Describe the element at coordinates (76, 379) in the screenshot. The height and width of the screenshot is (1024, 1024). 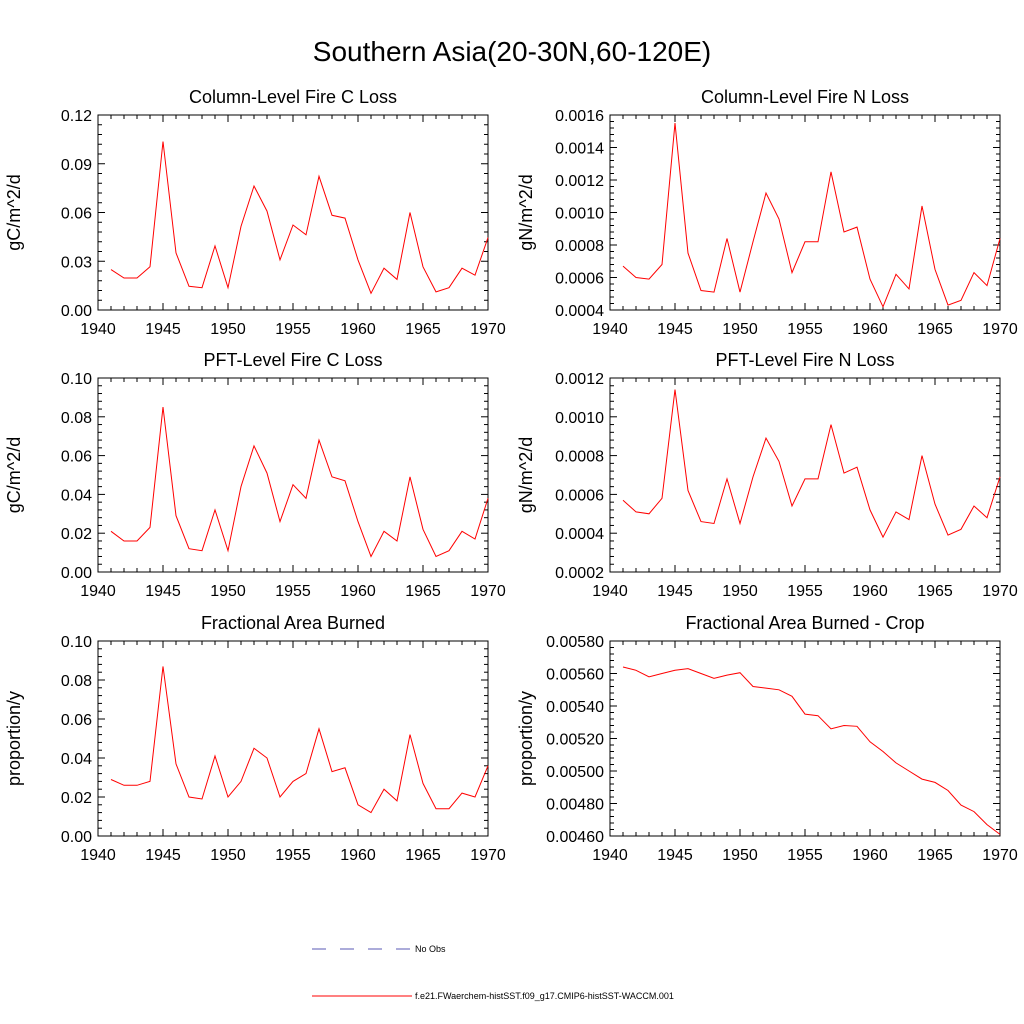
I see `y-tick-label: 0.10` at that location.